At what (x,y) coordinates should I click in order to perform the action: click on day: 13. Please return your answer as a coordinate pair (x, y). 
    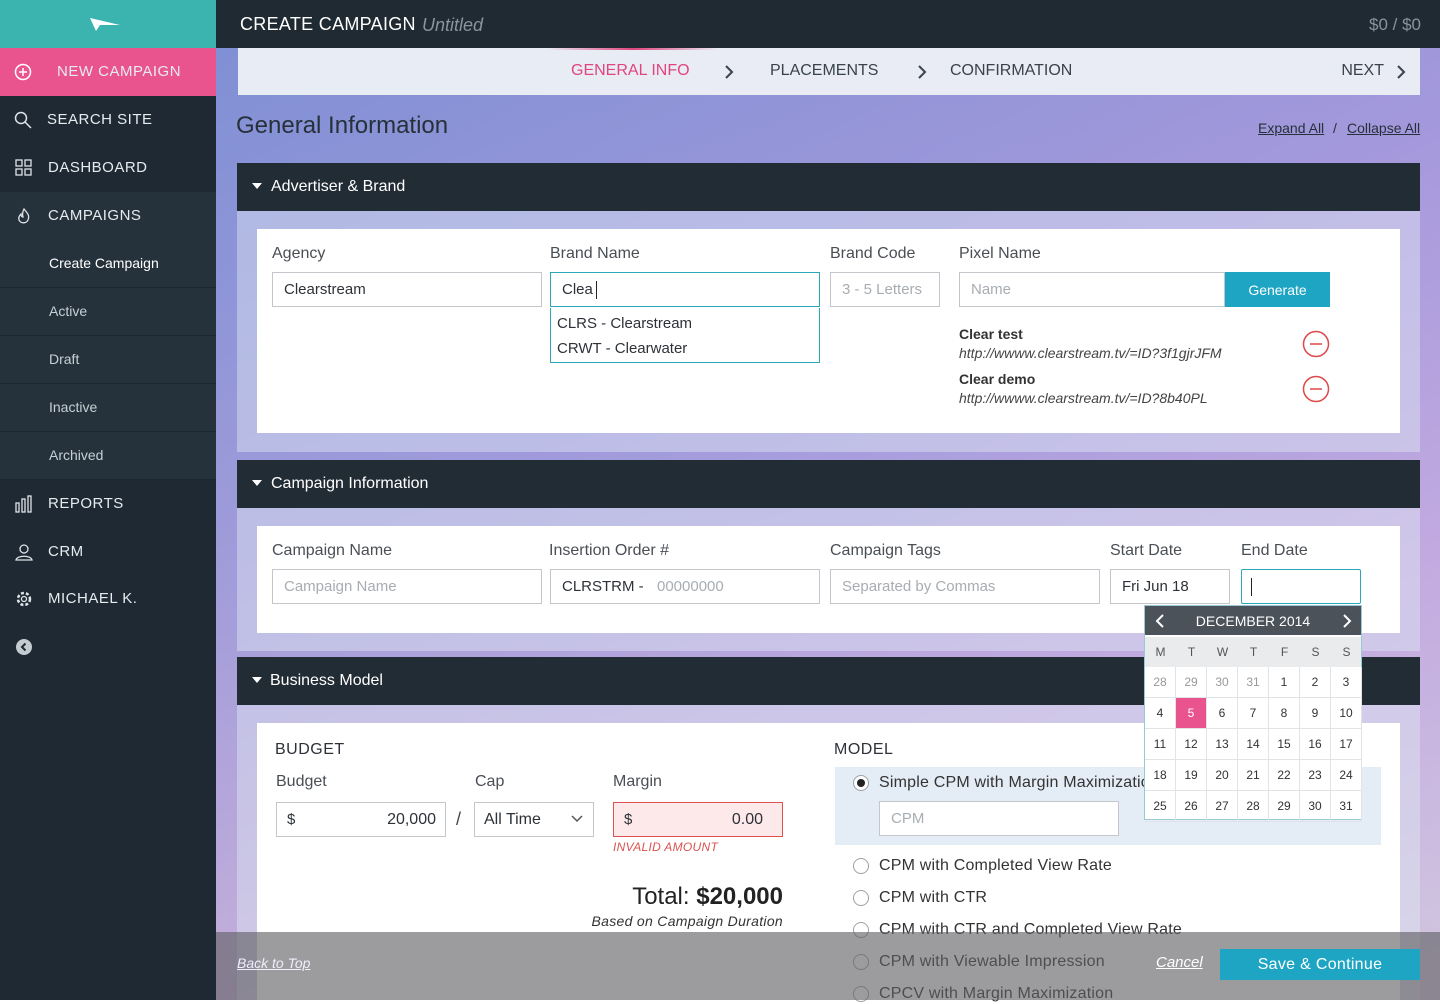
    Looking at the image, I should click on (1222, 744).